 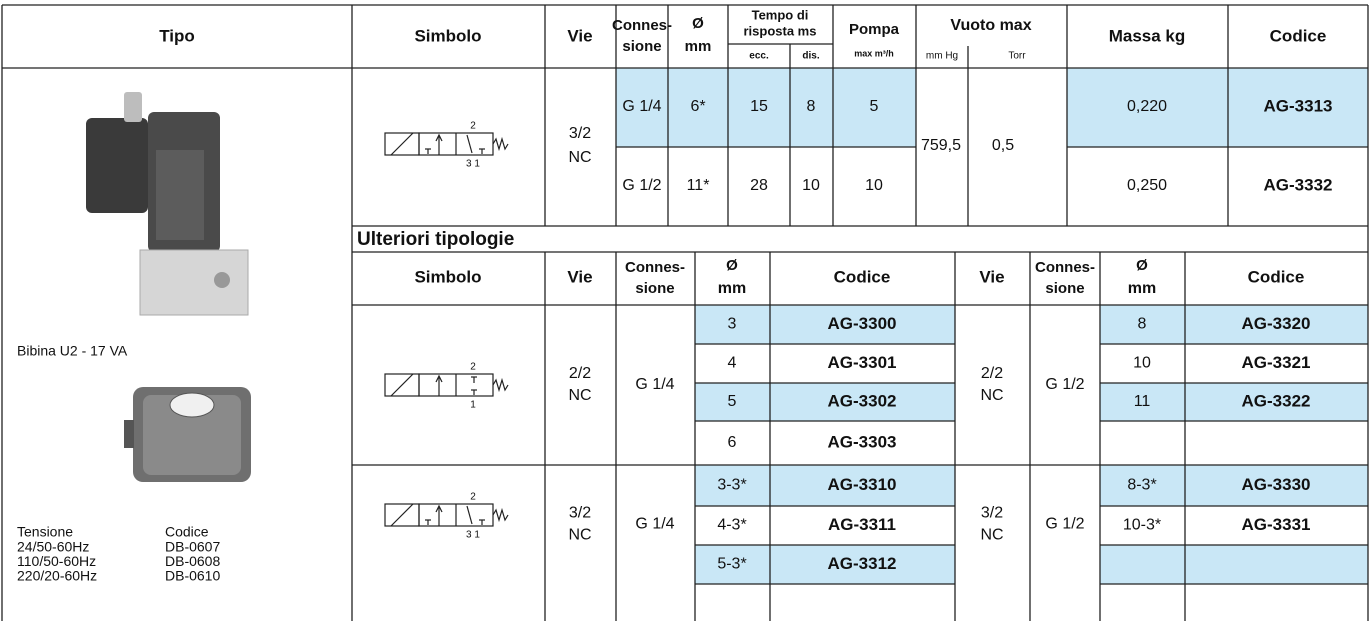 I want to click on cell-text: mm Hg, so click(x=942, y=56).